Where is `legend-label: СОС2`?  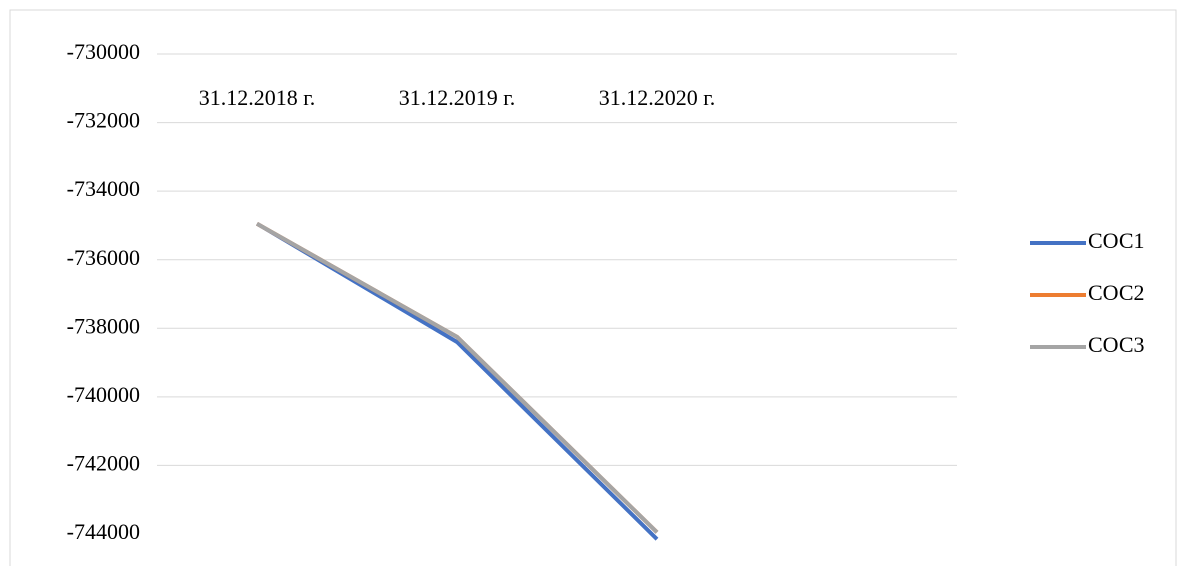
legend-label: СОС2 is located at coordinates (1116, 292).